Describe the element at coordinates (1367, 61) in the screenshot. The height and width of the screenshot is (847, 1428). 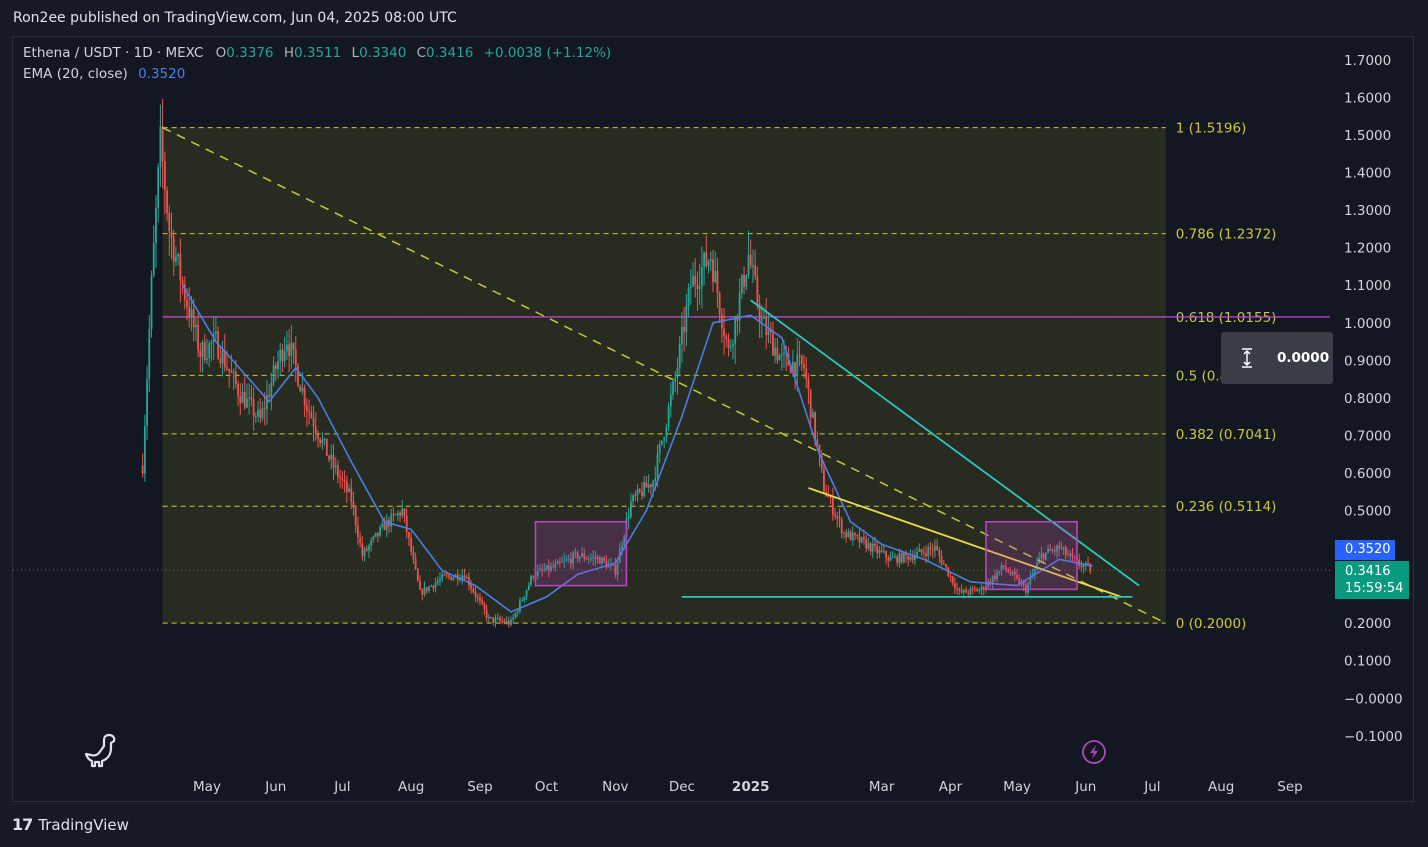
I see `y-axis-tick-label: 1.7000` at that location.